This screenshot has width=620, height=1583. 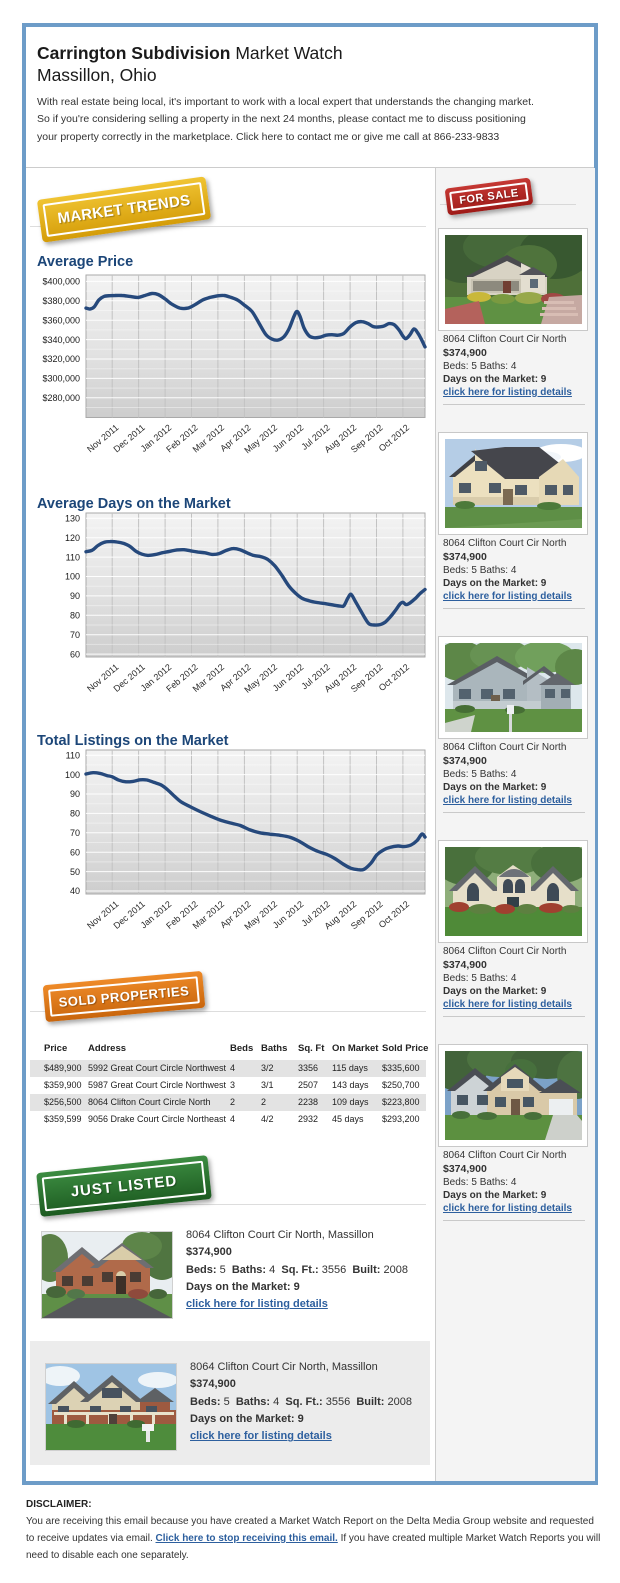 I want to click on svg-text: $340,000, so click(x=61, y=340).